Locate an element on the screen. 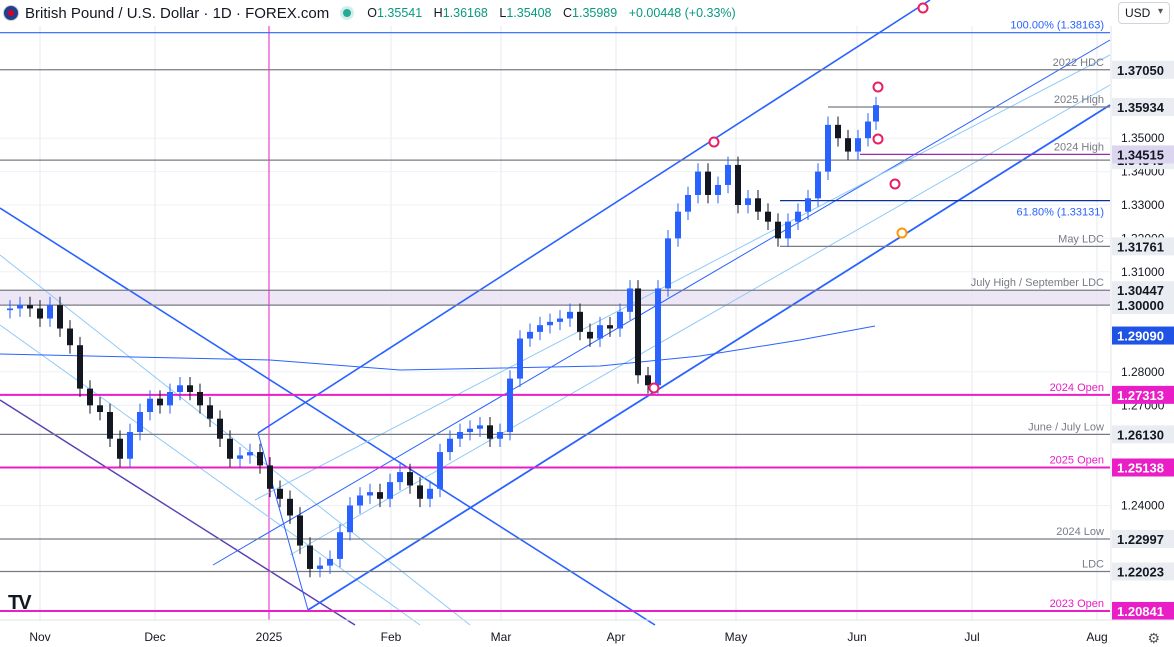 The image size is (1174, 647). price-tag-july-high-september-ldc: 1.30447 is located at coordinates (1140, 290).